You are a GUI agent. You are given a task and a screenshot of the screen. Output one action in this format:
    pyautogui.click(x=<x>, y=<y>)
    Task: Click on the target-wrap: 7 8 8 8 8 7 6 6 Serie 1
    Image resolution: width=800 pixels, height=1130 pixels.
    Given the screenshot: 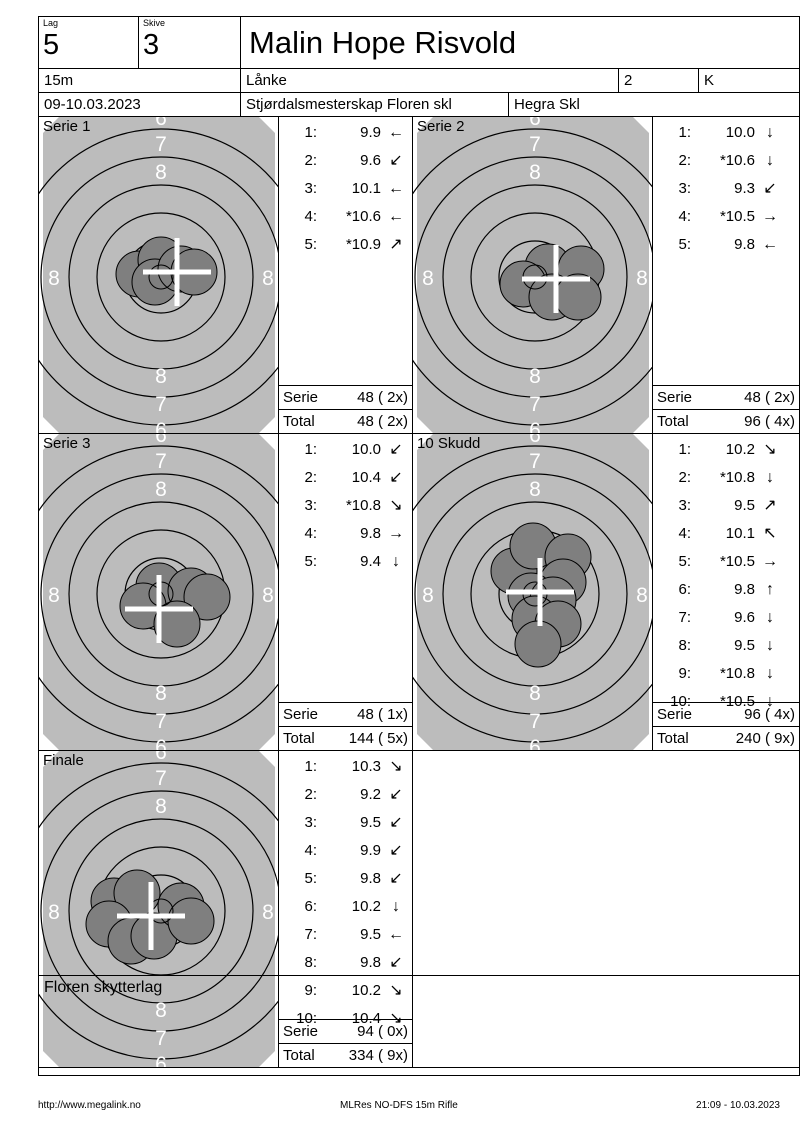 What is the action you would take?
    pyautogui.click(x=158, y=275)
    